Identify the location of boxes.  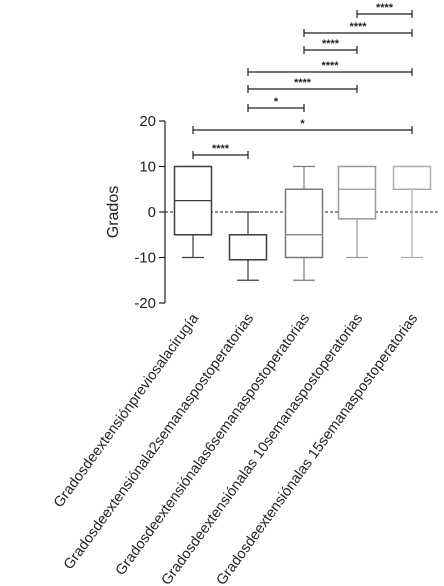
(302, 223).